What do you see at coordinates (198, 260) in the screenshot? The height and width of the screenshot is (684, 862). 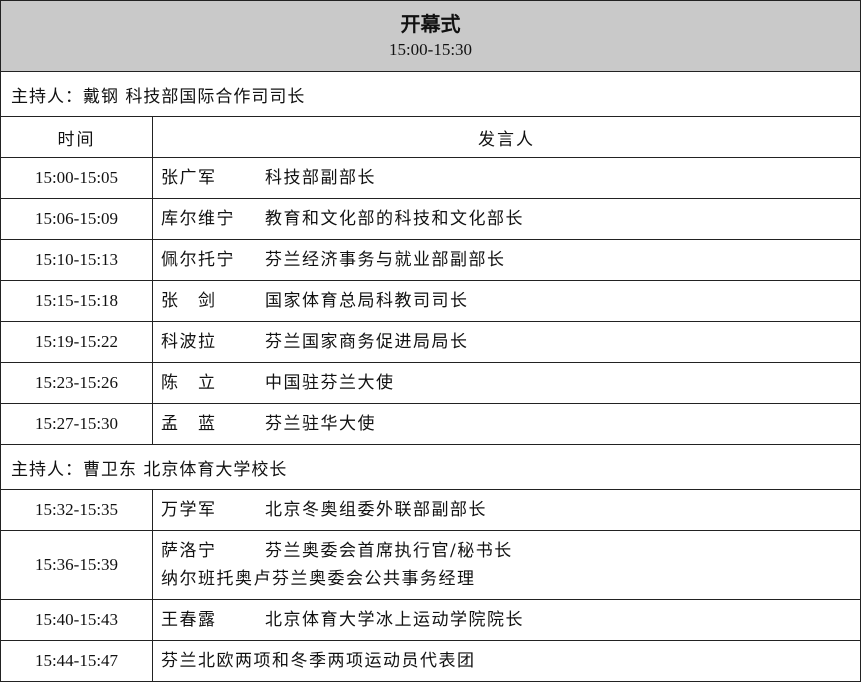 I see `speaker-name: 佩尔托宁` at bounding box center [198, 260].